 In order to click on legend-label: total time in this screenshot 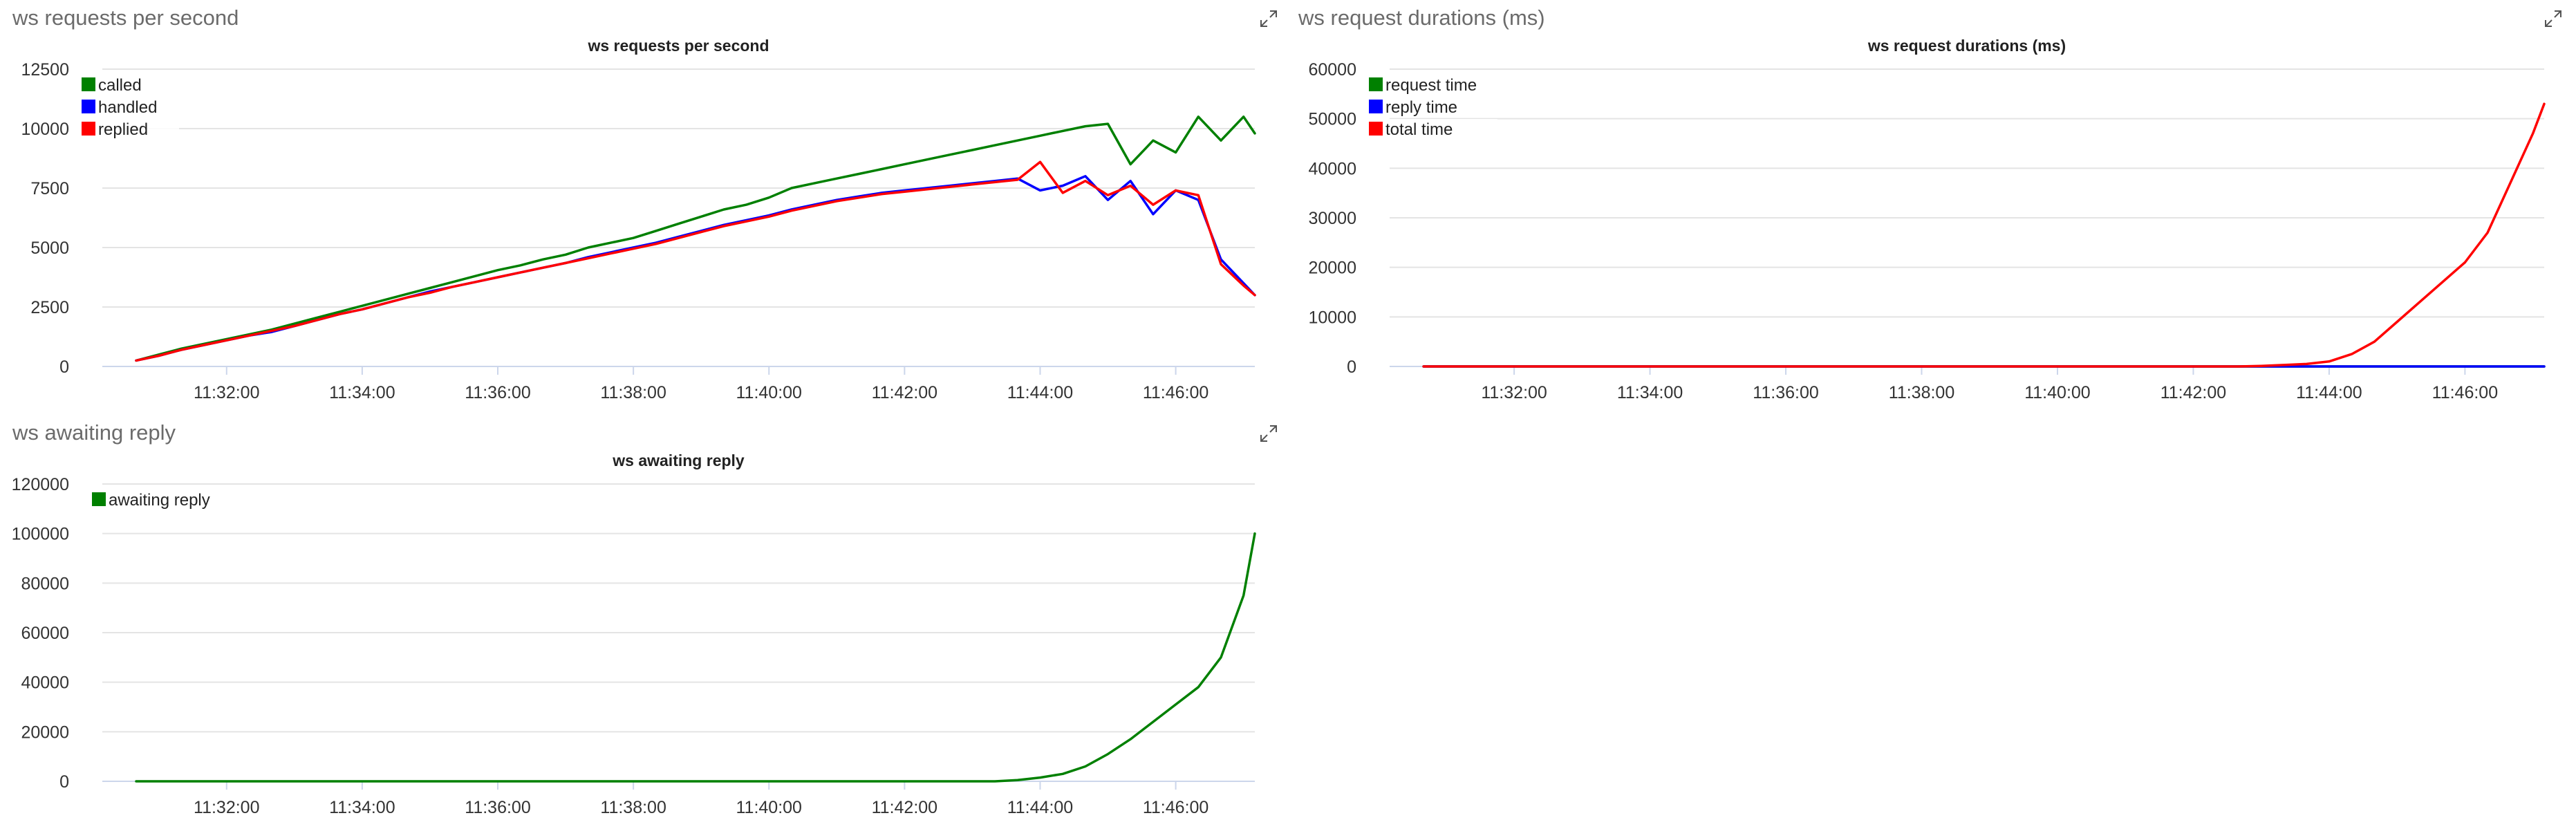, I will do `click(1419, 129)`.